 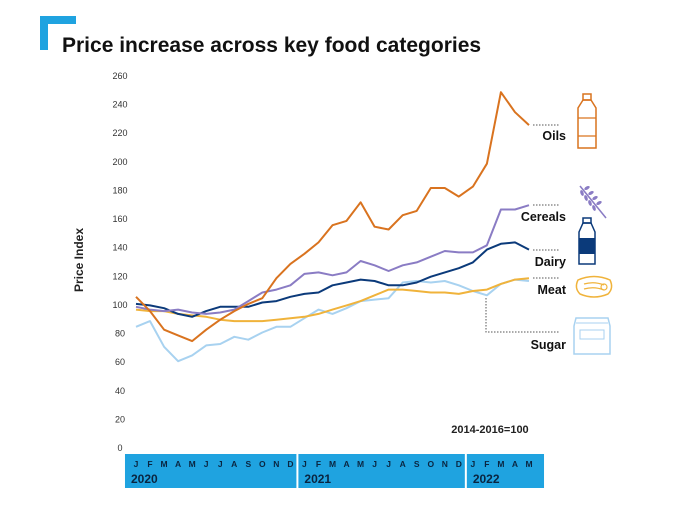 What do you see at coordinates (120, 334) in the screenshot?
I see `y-tick-label: 80` at bounding box center [120, 334].